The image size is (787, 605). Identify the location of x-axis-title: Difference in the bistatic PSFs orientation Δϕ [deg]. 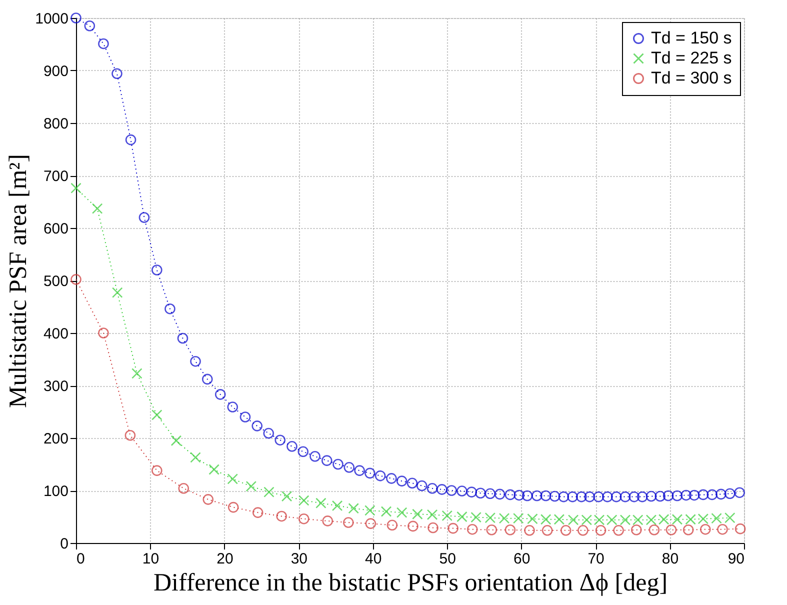
(410, 583).